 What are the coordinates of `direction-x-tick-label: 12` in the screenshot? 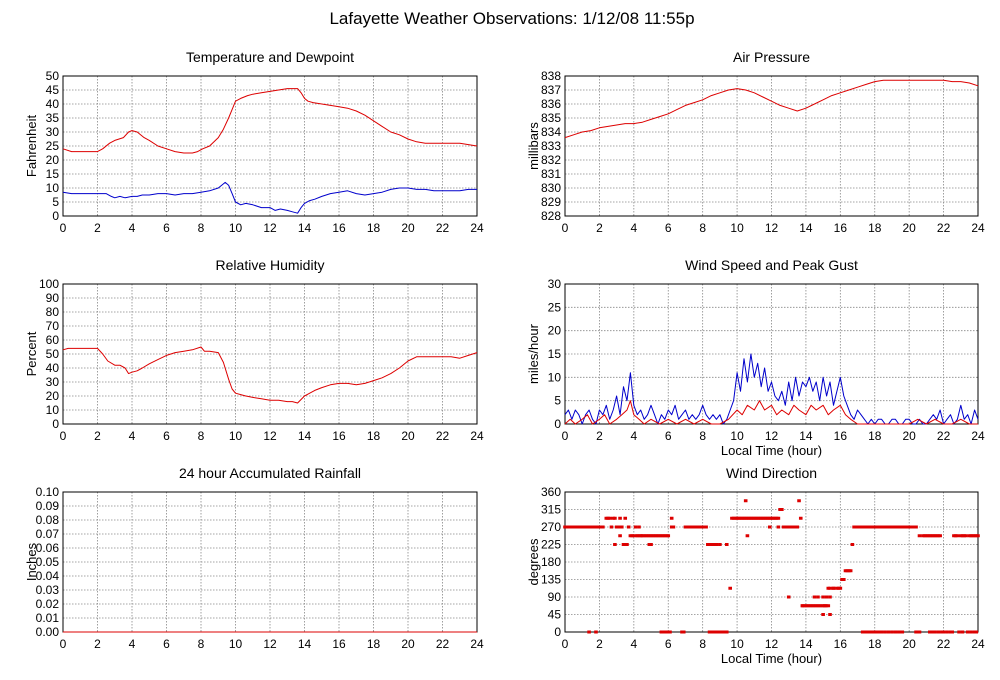 It's located at (772, 644).